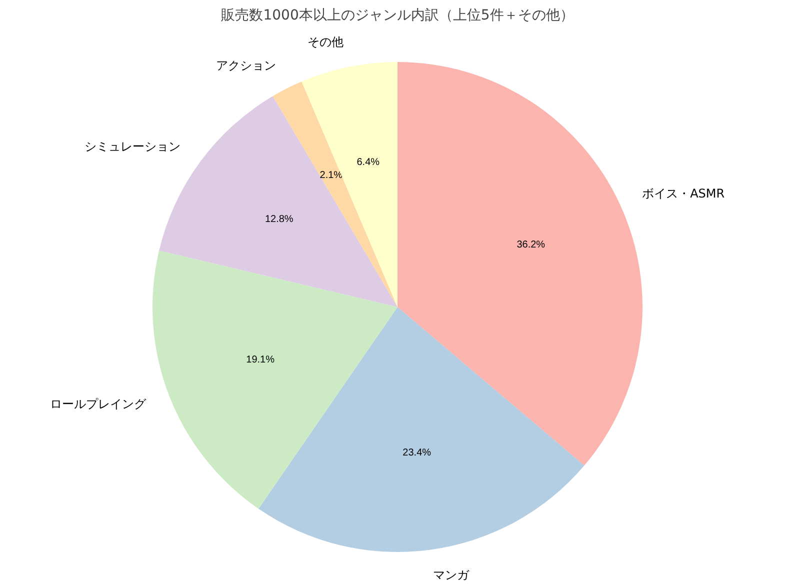  I want to click on slice-label: アクション, so click(246, 65).